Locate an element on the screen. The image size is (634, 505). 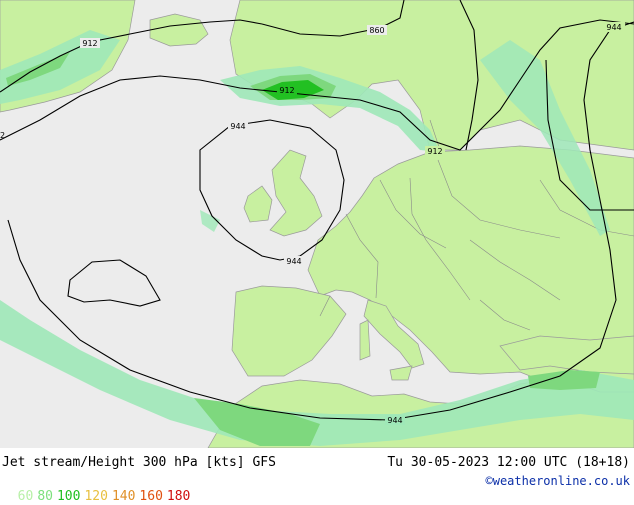
credit-link: ©weatheronline.co.uk is located at coordinates (558, 481).